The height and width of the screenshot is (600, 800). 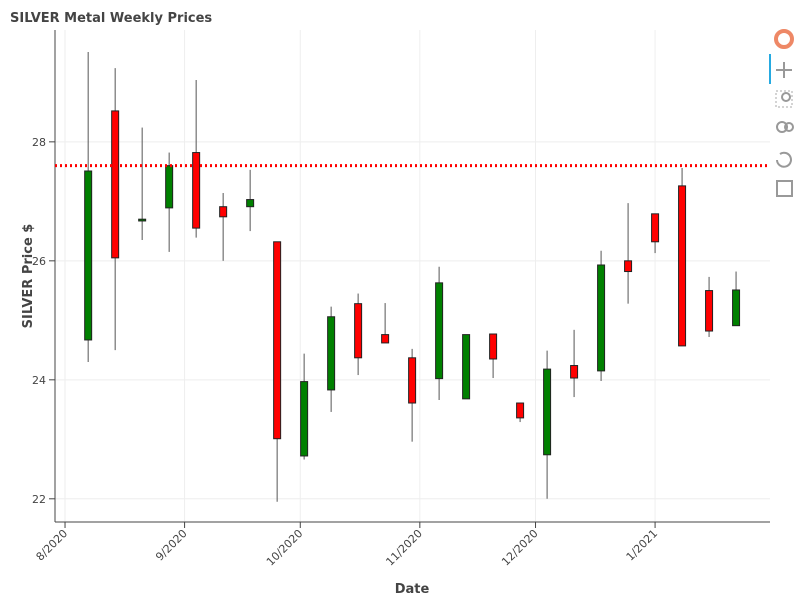 What do you see at coordinates (111, 18) in the screenshot?
I see `chart-title: SILVER Metal Weekly Prices` at bounding box center [111, 18].